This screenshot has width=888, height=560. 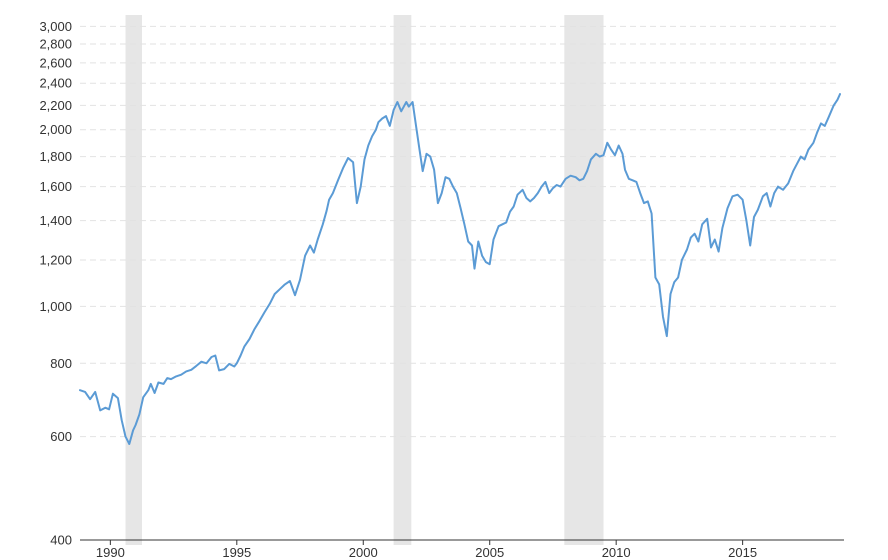 What do you see at coordinates (55, 259) in the screenshot?
I see `y-tick-label-1200: 1,200` at bounding box center [55, 259].